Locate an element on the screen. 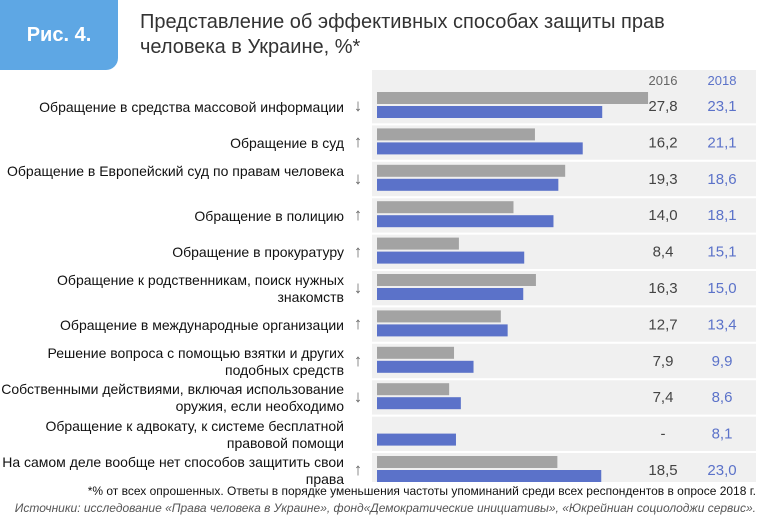  category-label: Обращение в суд is located at coordinates (287, 143).